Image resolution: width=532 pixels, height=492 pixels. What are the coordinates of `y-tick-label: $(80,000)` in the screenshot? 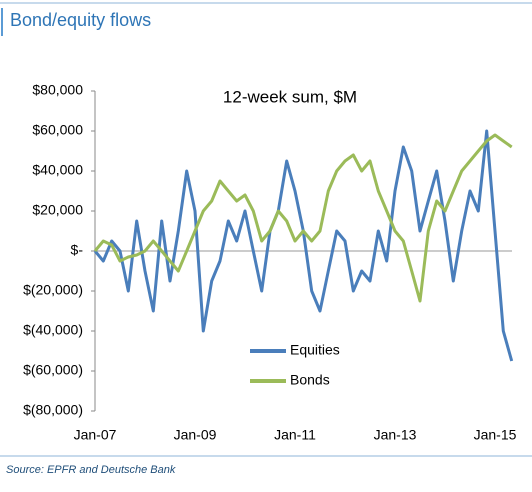 It's located at (53, 410).